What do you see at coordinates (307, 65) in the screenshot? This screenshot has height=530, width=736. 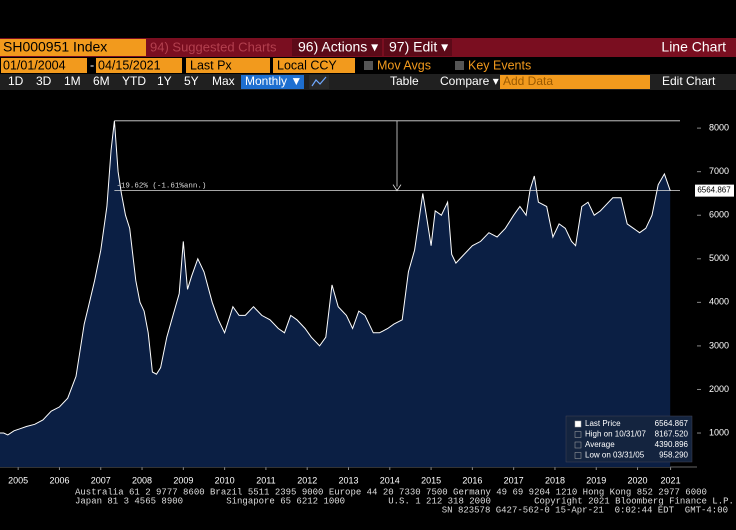 I see `currency: Local CCY` at bounding box center [307, 65].